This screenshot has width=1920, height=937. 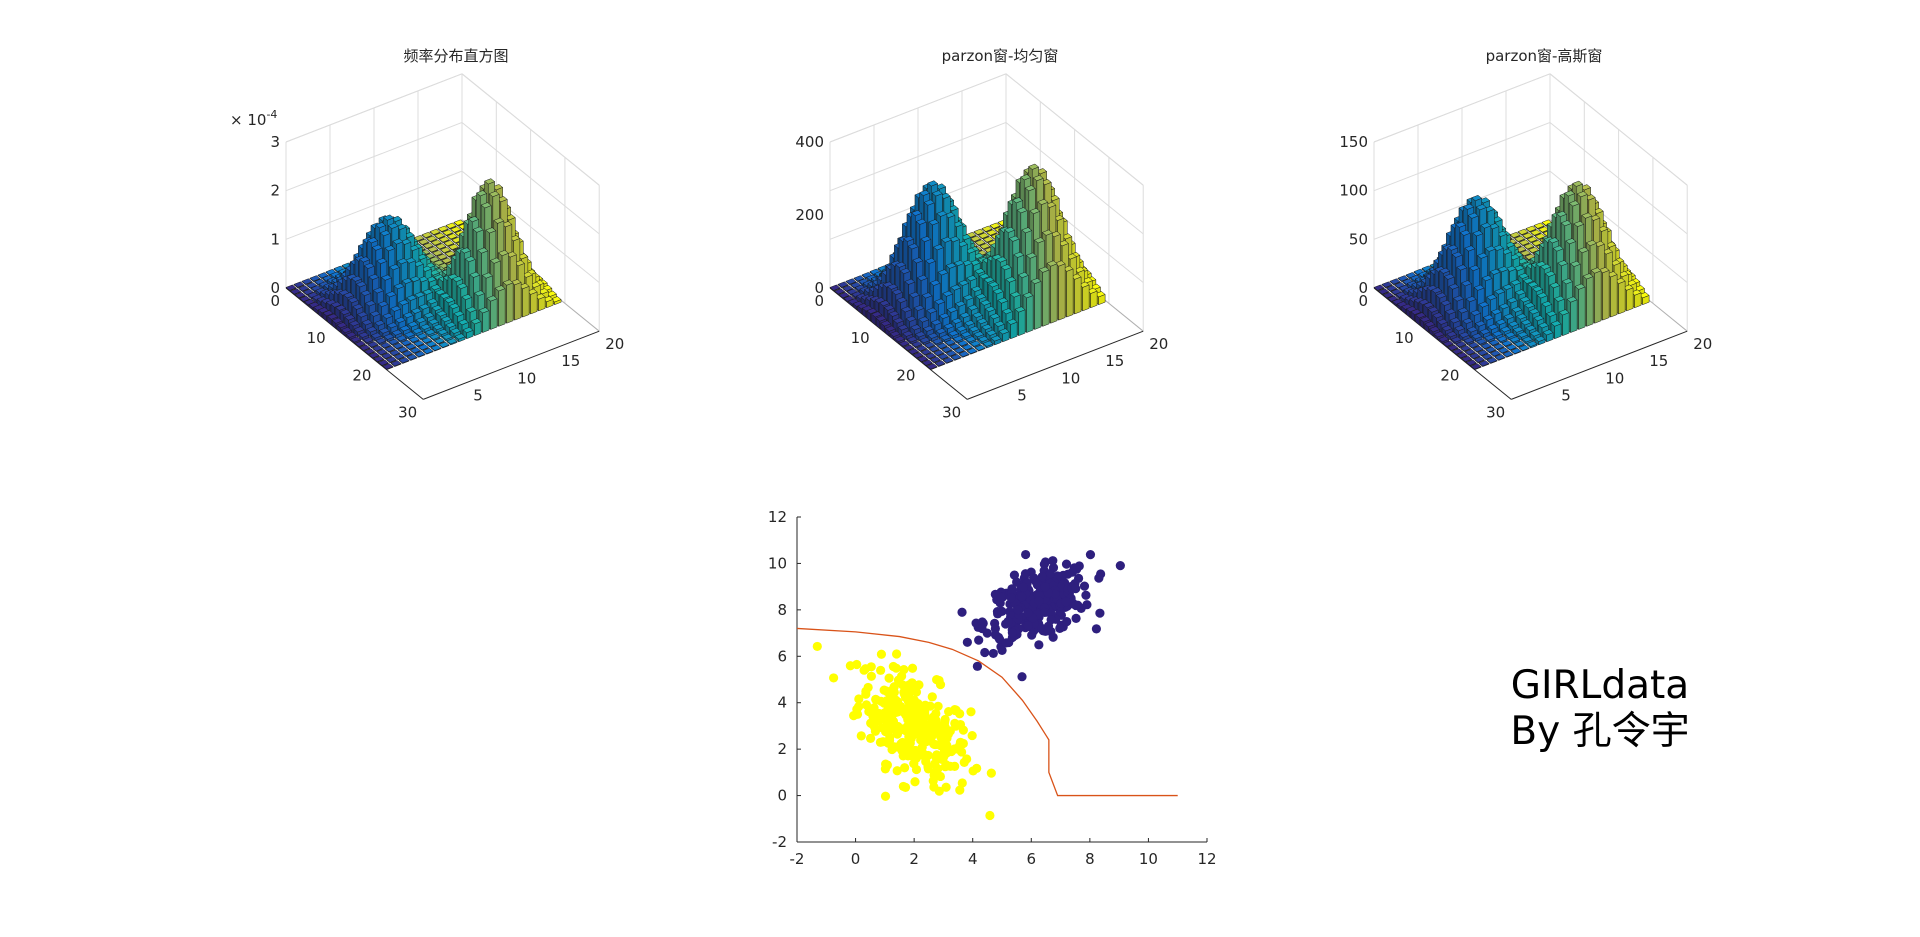 I want to click on y-tick-label: 6, so click(x=782, y=656).